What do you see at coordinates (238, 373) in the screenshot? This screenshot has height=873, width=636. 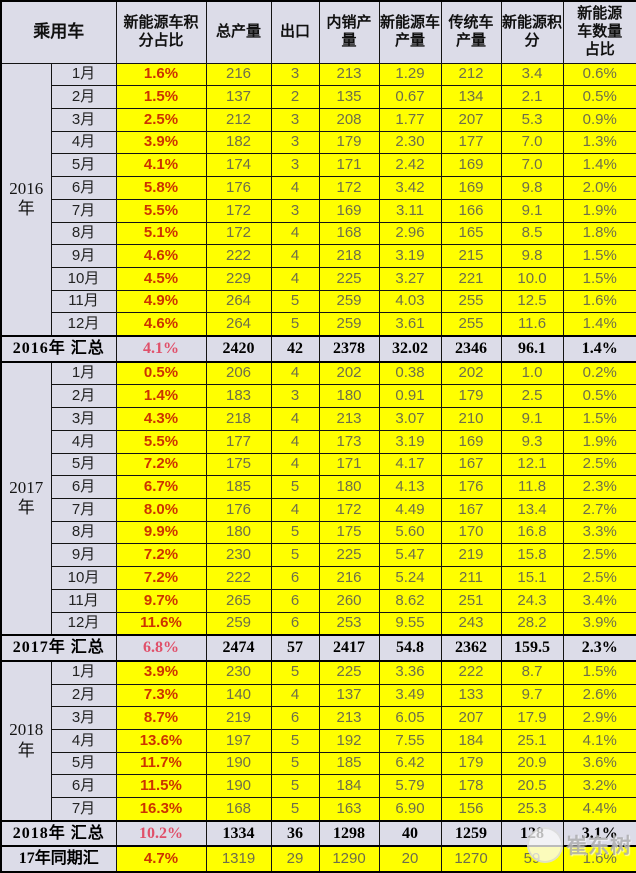 I see `cell-total-output: 206` at bounding box center [238, 373].